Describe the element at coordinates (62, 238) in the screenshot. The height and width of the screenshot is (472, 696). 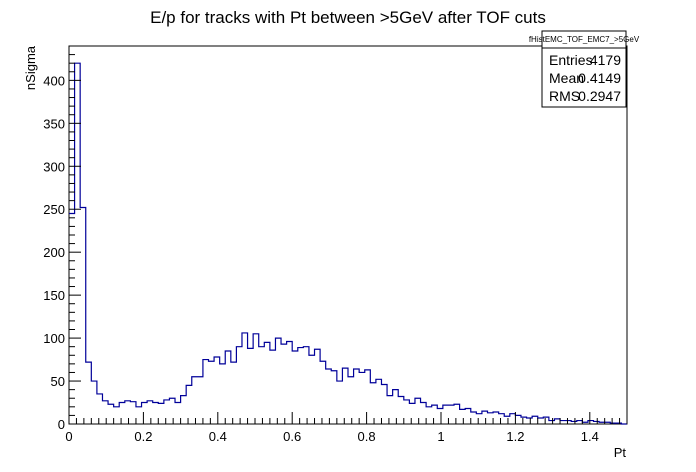
I see `y-axis: 0 50 100 150 200 250 300 350 400` at that location.